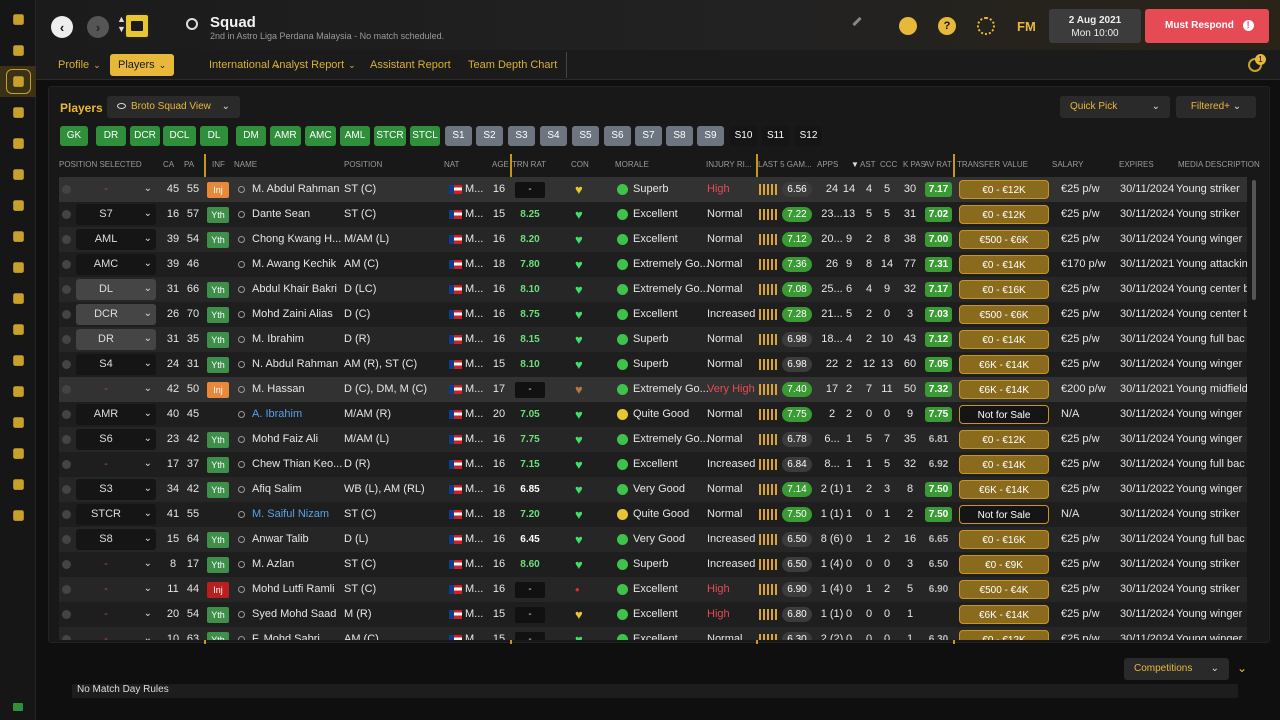 The width and height of the screenshot is (1280, 720). I want to click on pen-icon, so click(857, 21).